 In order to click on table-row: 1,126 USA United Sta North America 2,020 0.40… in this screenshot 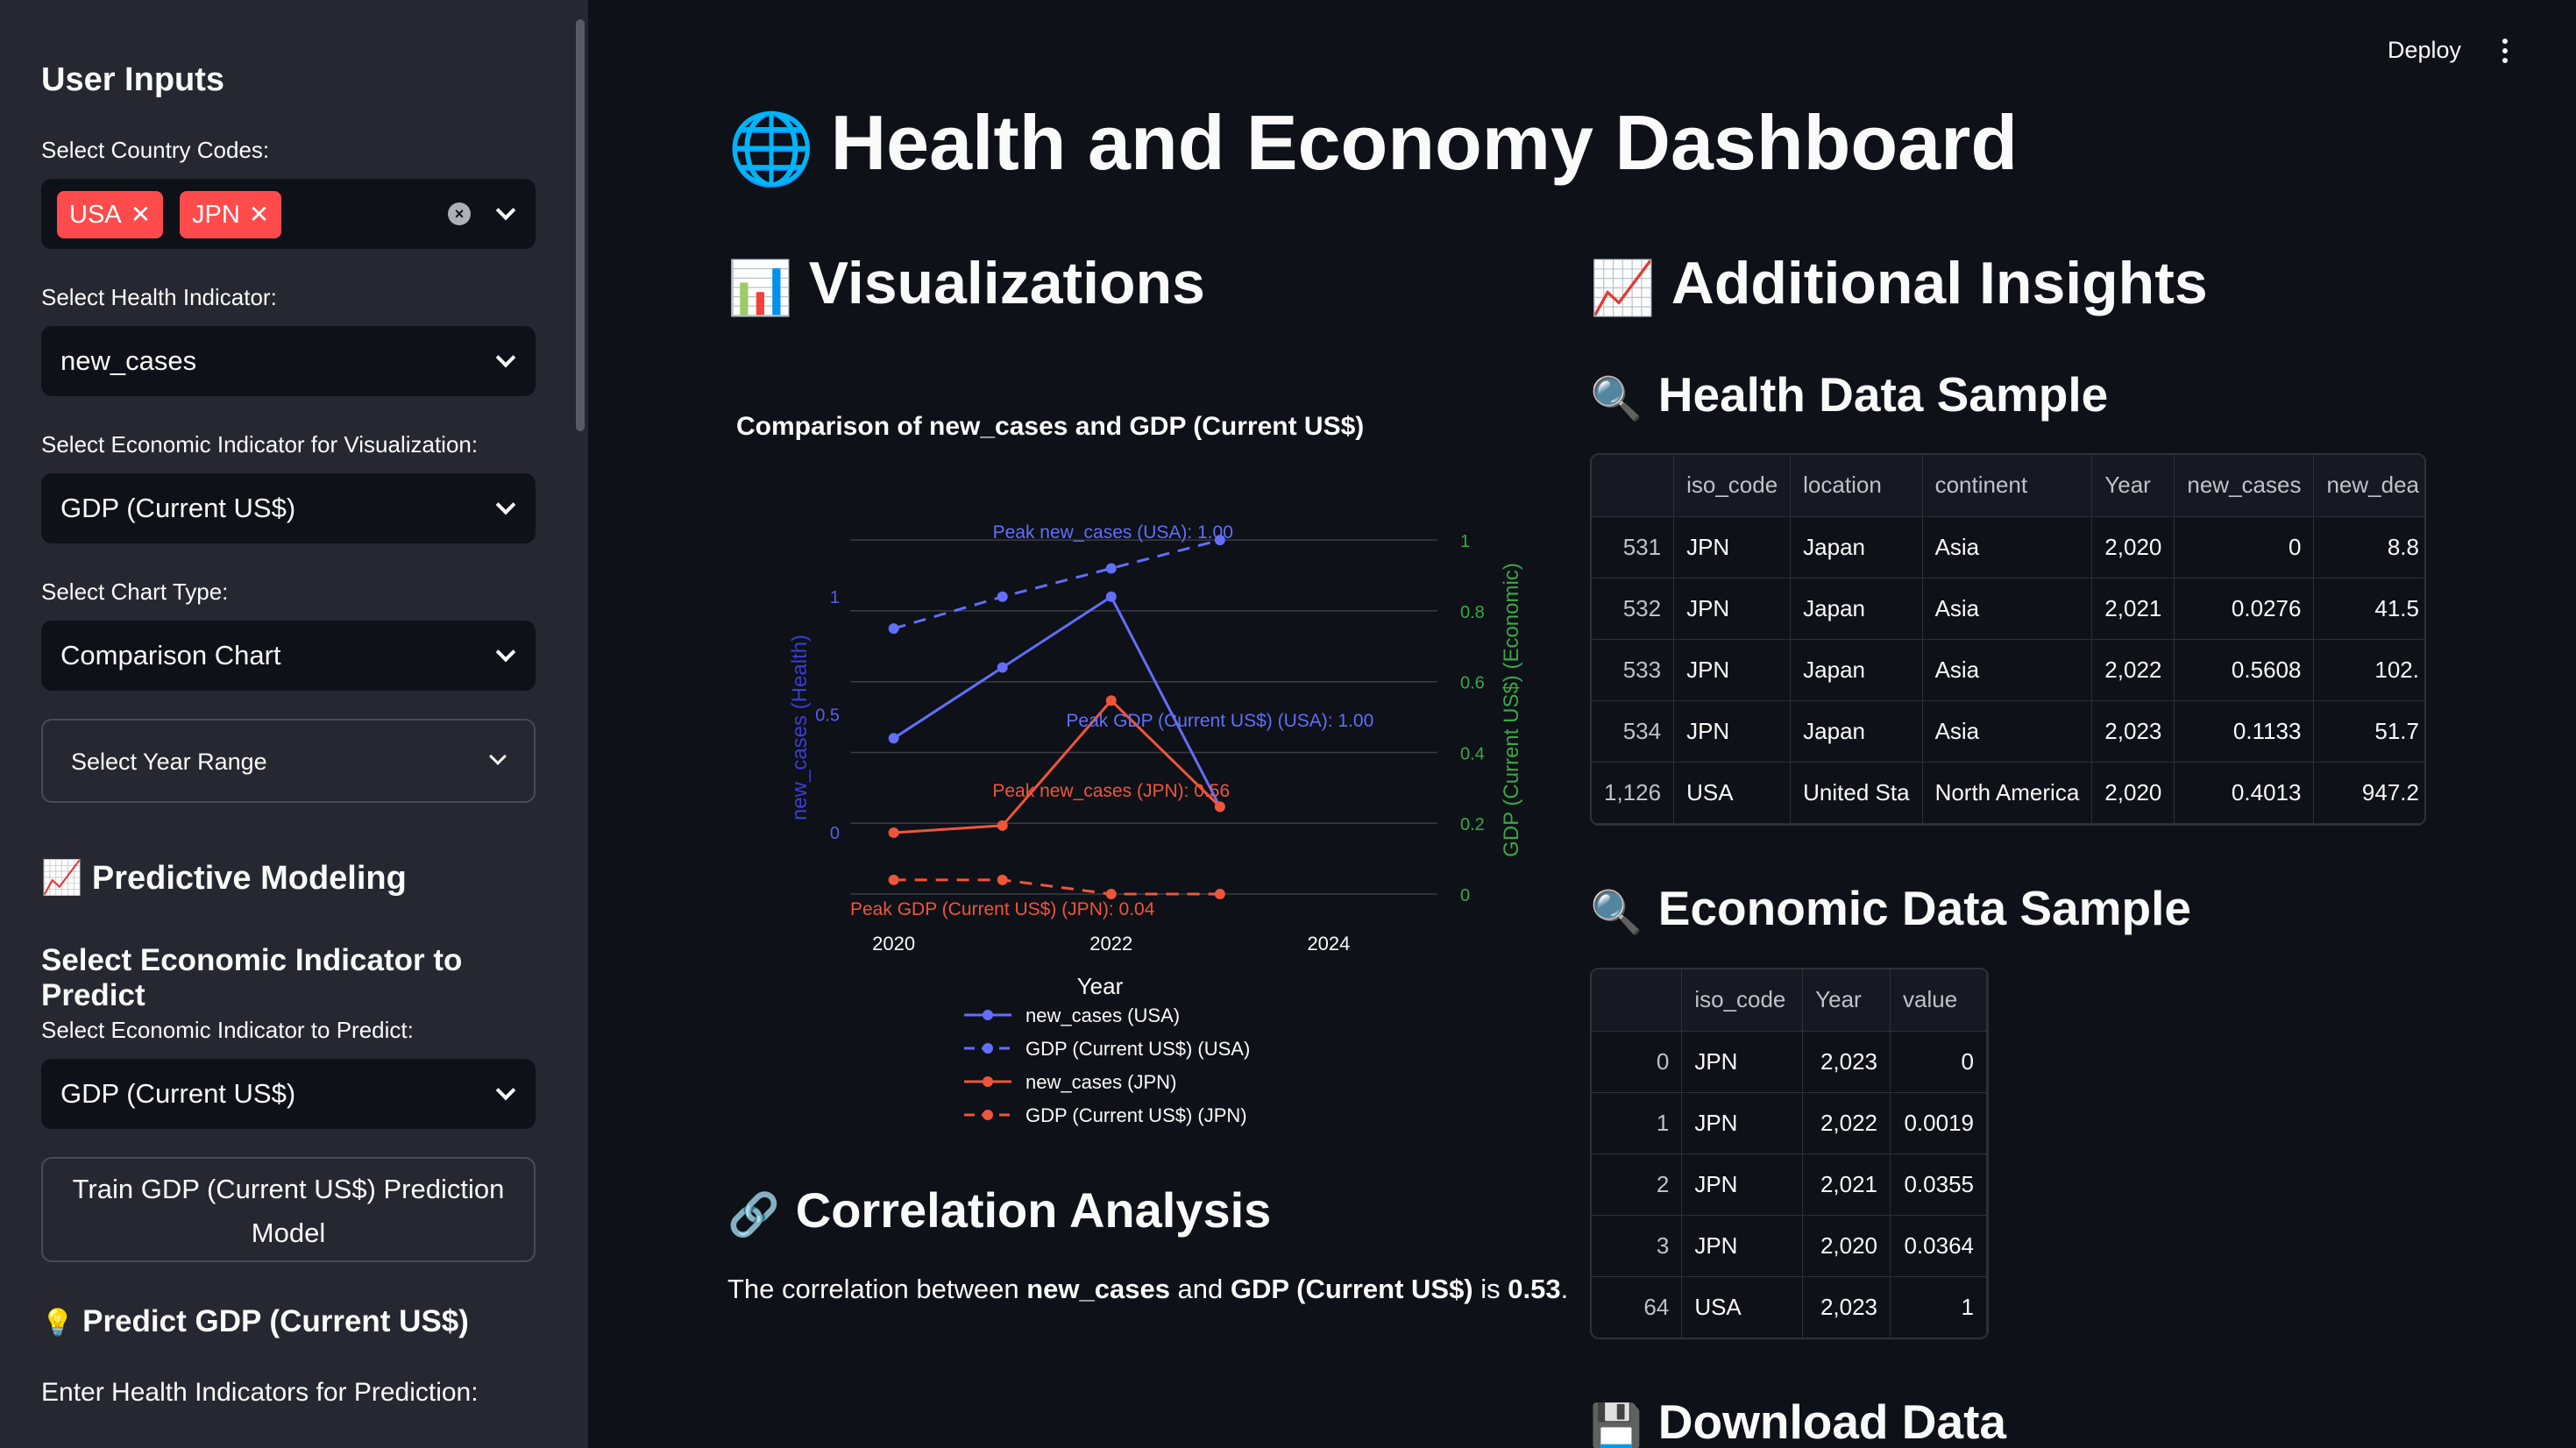, I will do `click(2008, 793)`.